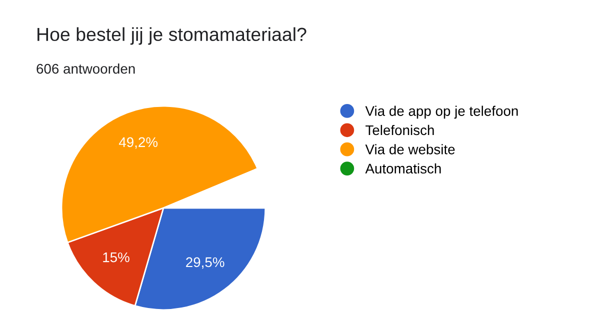 This screenshot has height=333, width=611. What do you see at coordinates (172, 36) in the screenshot?
I see `chart-title: Hoe bestel jij je stomamateriaal?` at bounding box center [172, 36].